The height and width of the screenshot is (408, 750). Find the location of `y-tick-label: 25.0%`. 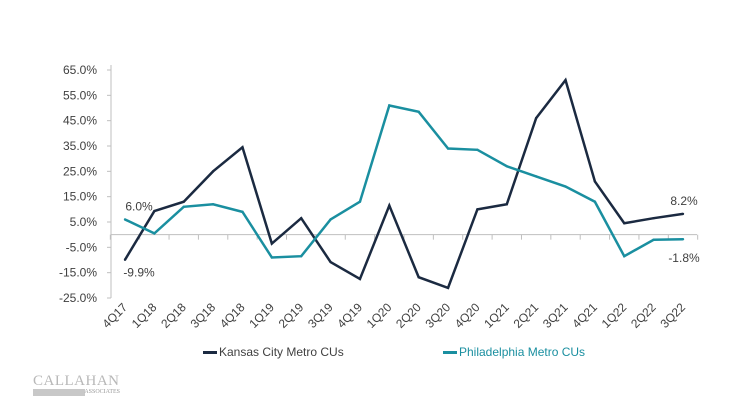

y-tick-label: 25.0% is located at coordinates (80, 171).